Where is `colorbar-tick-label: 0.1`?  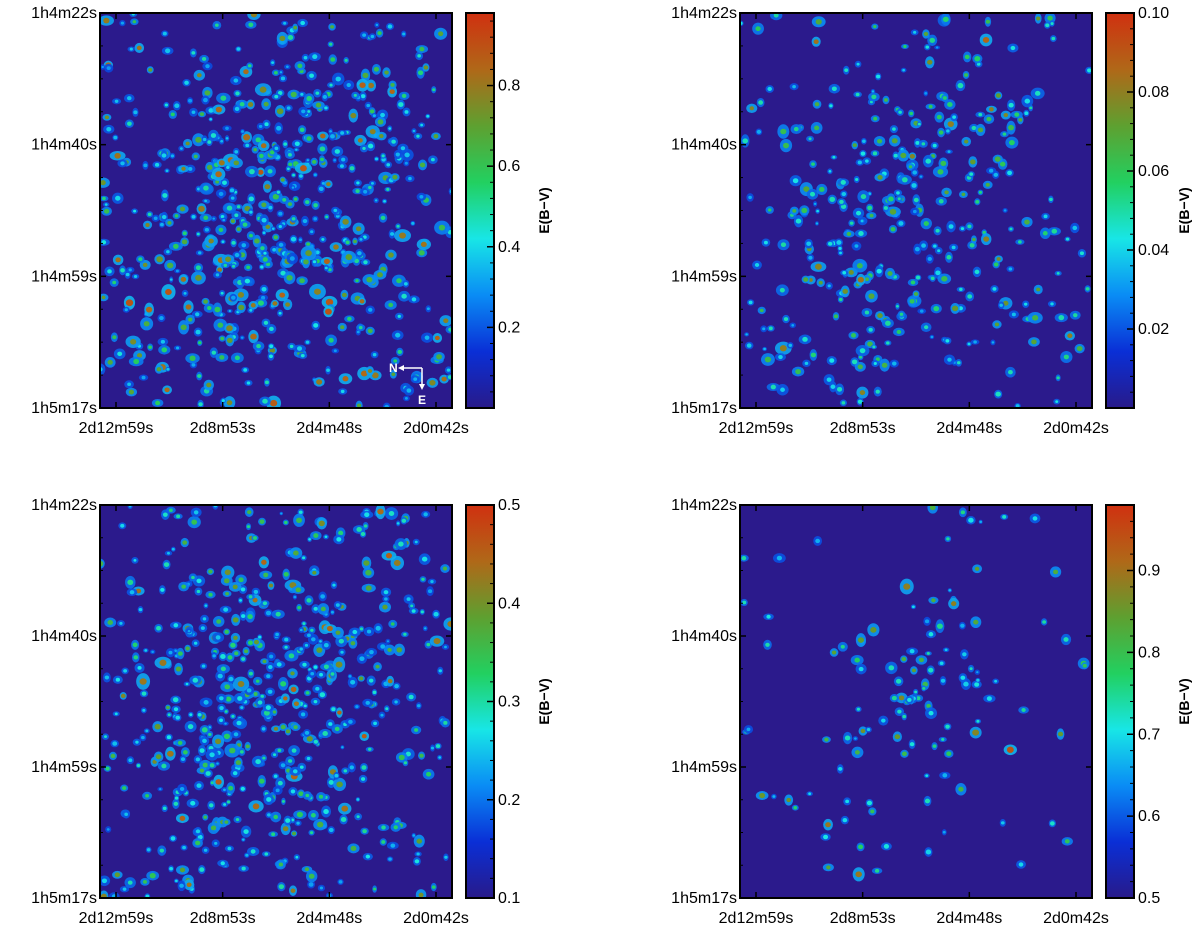 colorbar-tick-label: 0.1 is located at coordinates (509, 898).